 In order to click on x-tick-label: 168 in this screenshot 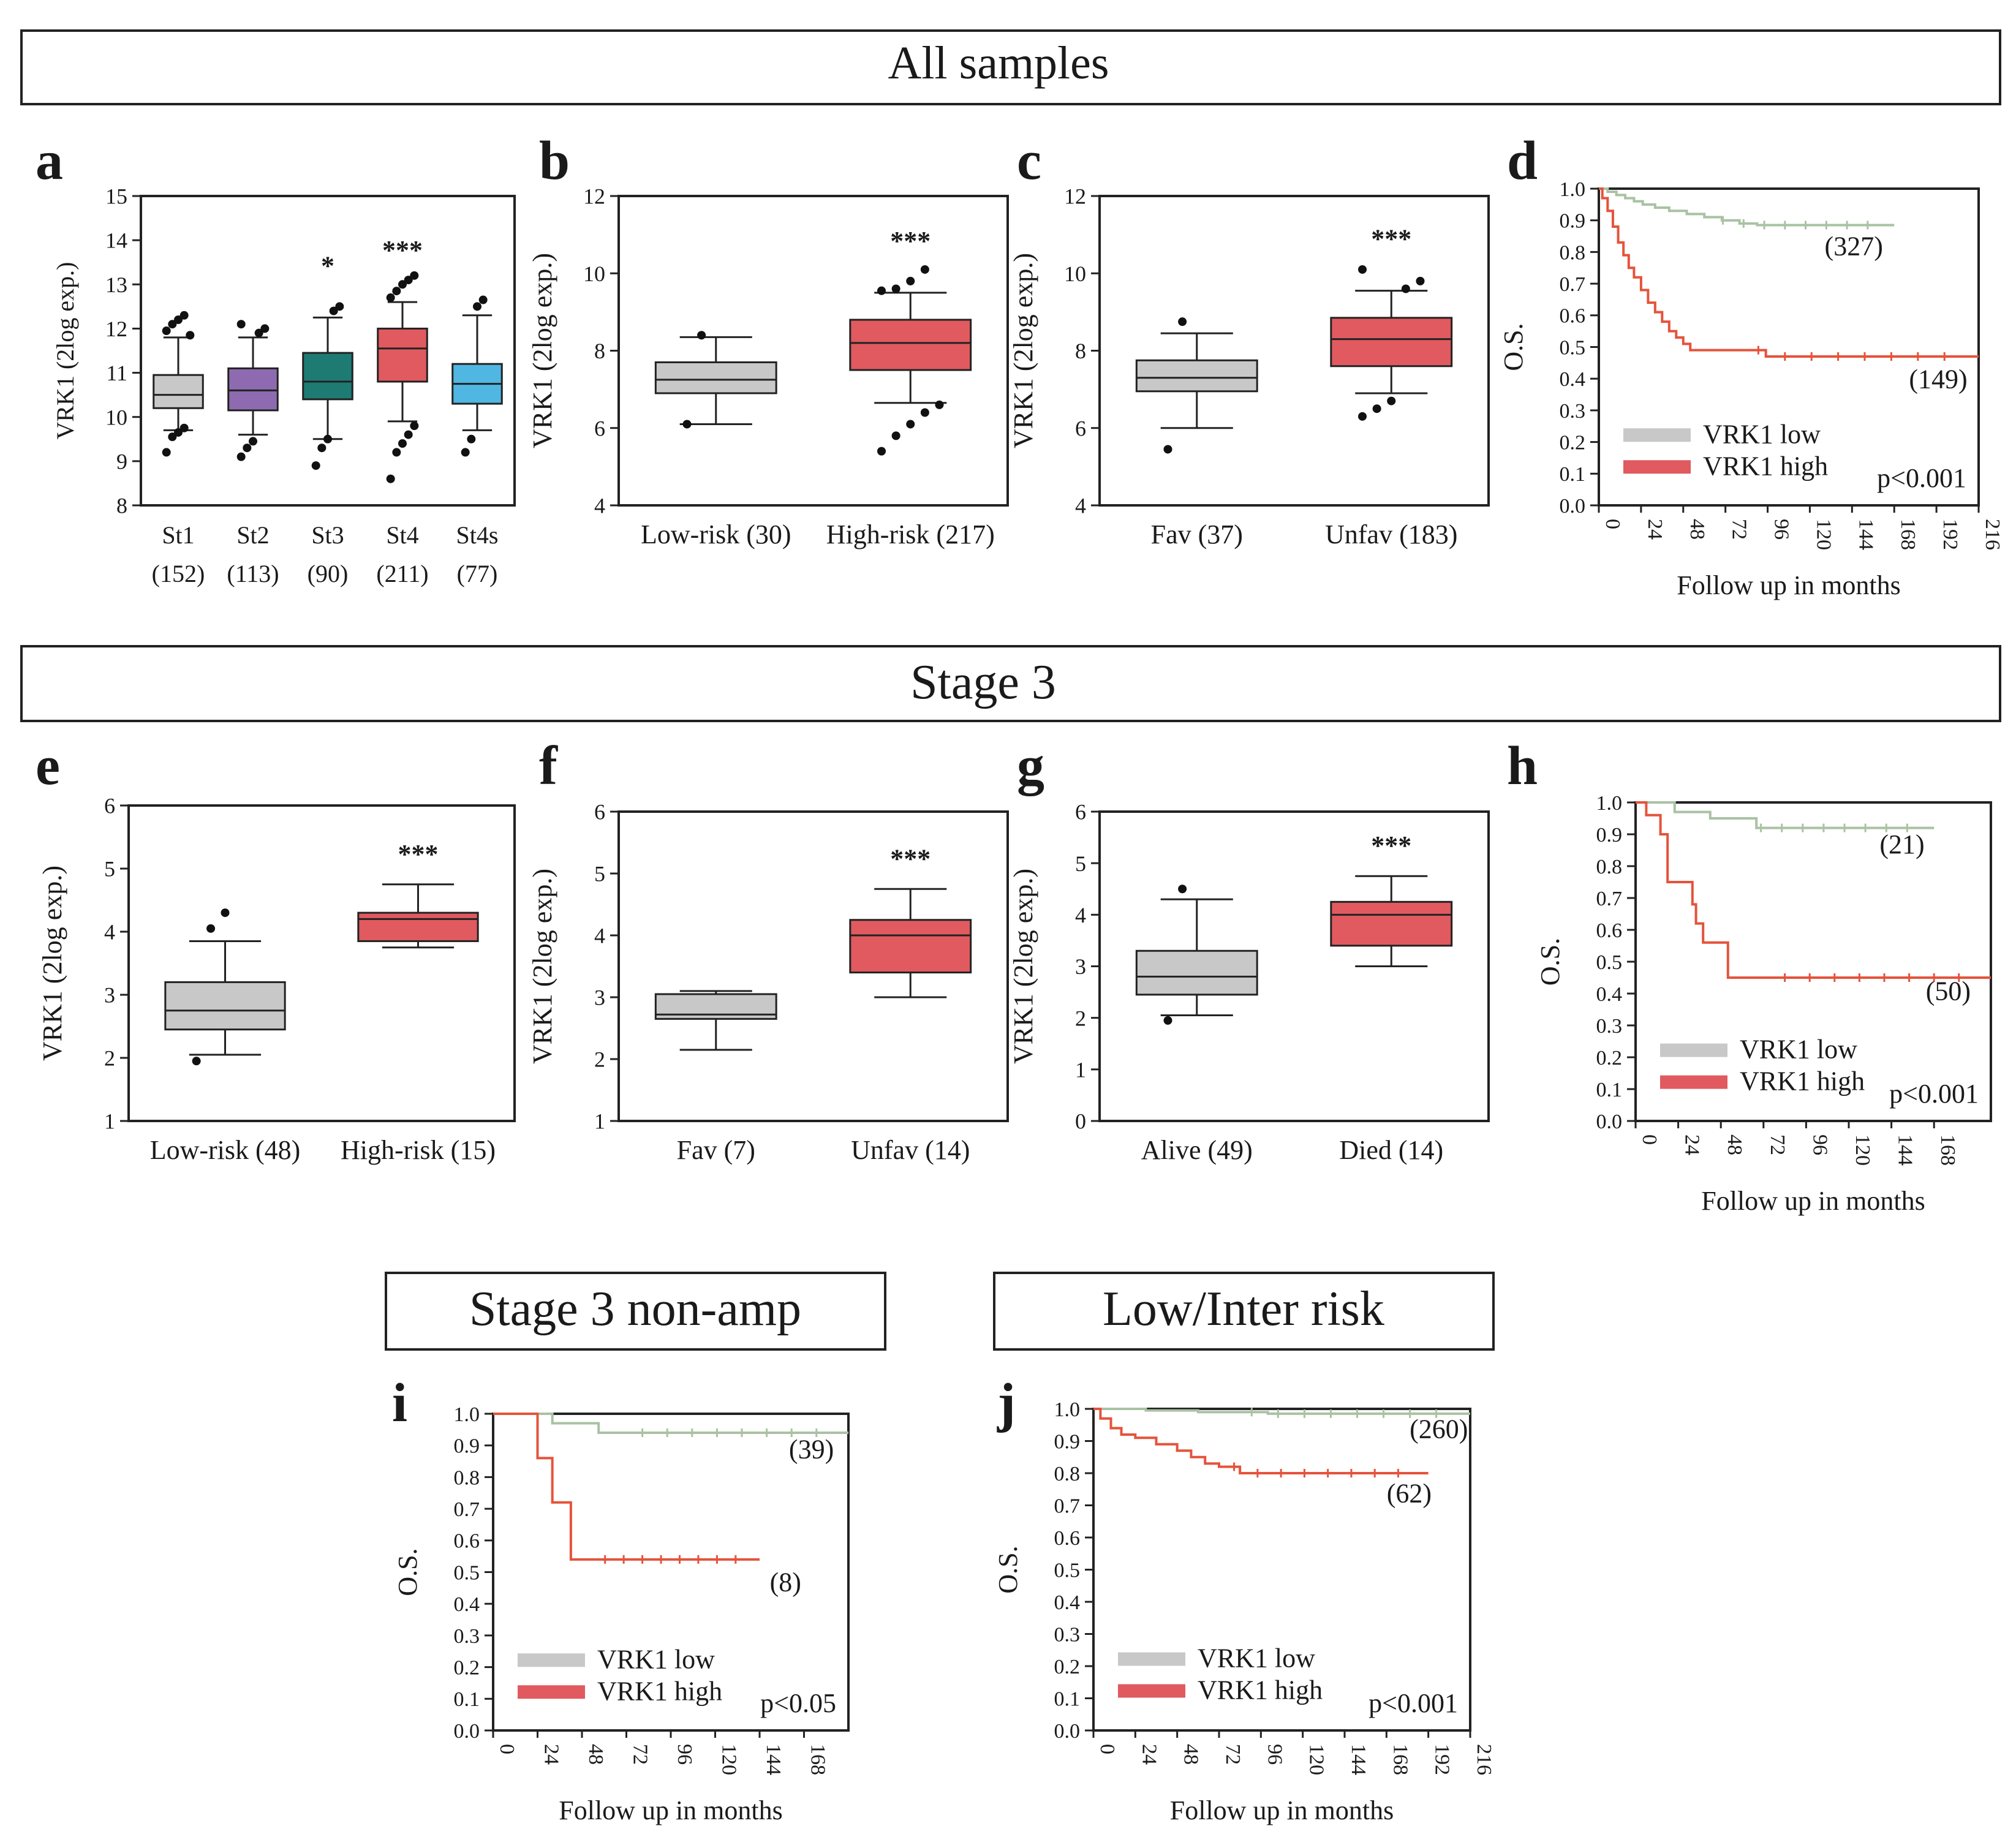, I will do `click(1948, 1150)`.